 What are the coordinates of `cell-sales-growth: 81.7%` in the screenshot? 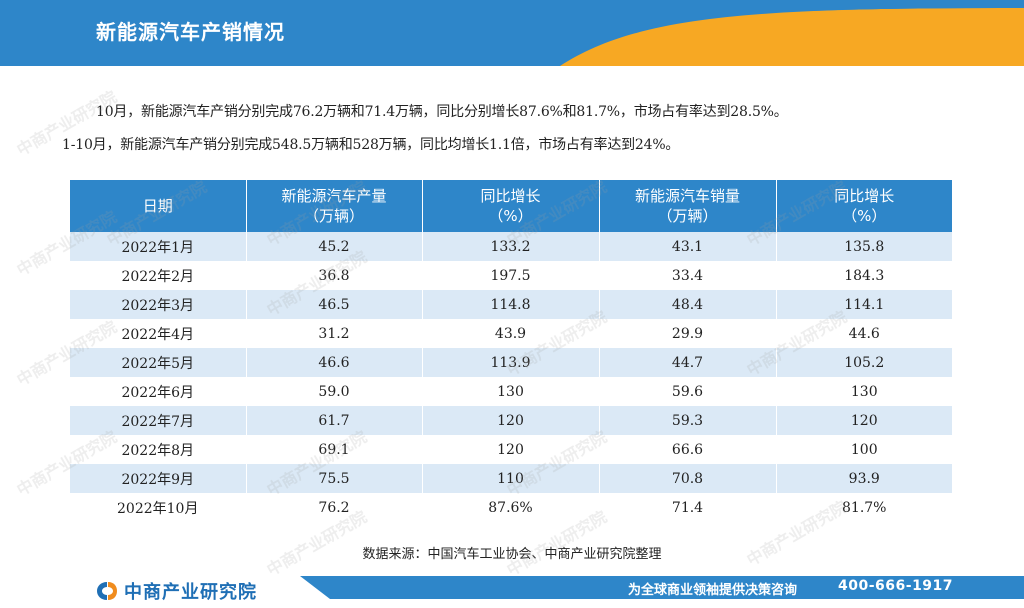 It's located at (864, 507).